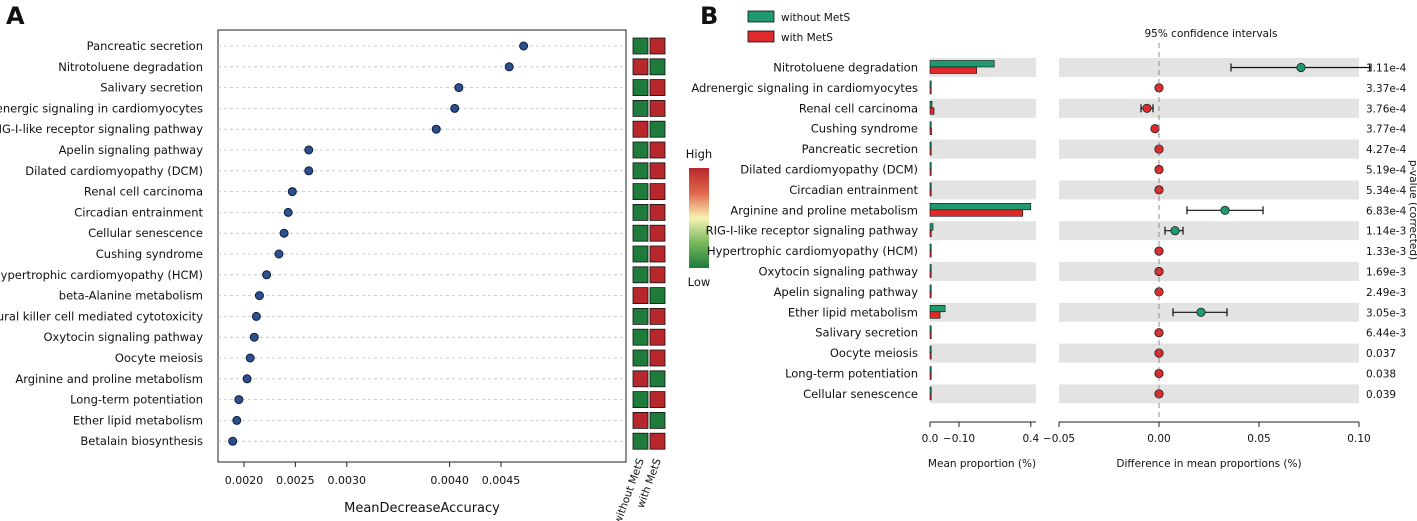  What do you see at coordinates (138, 212) in the screenshot?
I see `label-circadian-entrainment: Circadian entrainment` at bounding box center [138, 212].